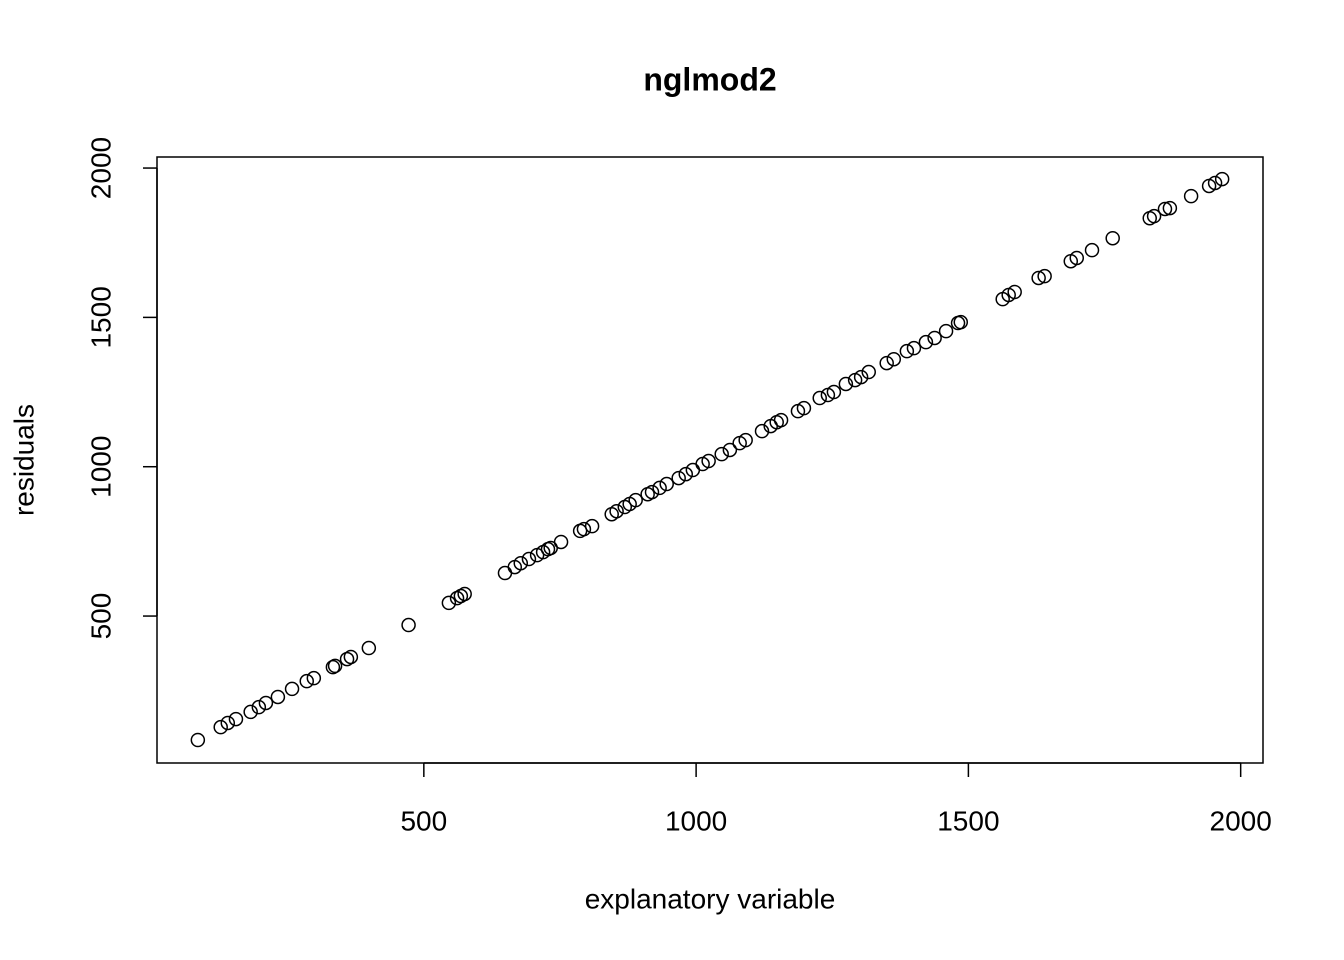 The height and width of the screenshot is (960, 1344). Describe the element at coordinates (23, 460) in the screenshot. I see `y-axis-label: residuals` at that location.